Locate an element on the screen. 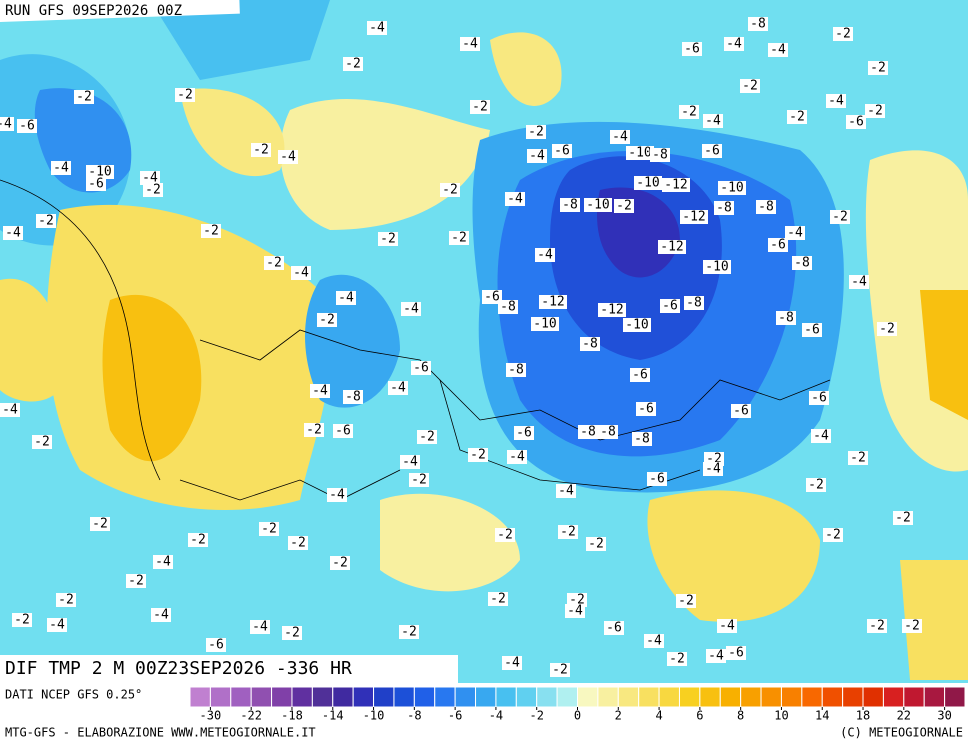  colorbar-tick-label: 0 is located at coordinates (577, 716).